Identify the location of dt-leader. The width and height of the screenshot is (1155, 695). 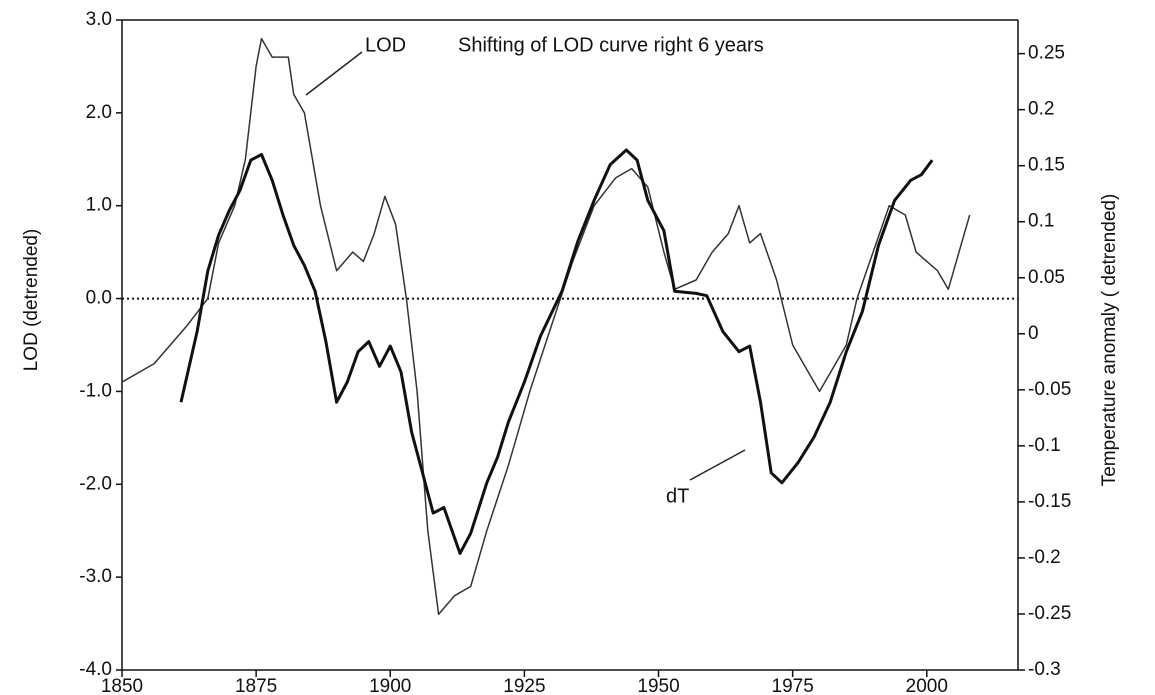
(717, 465).